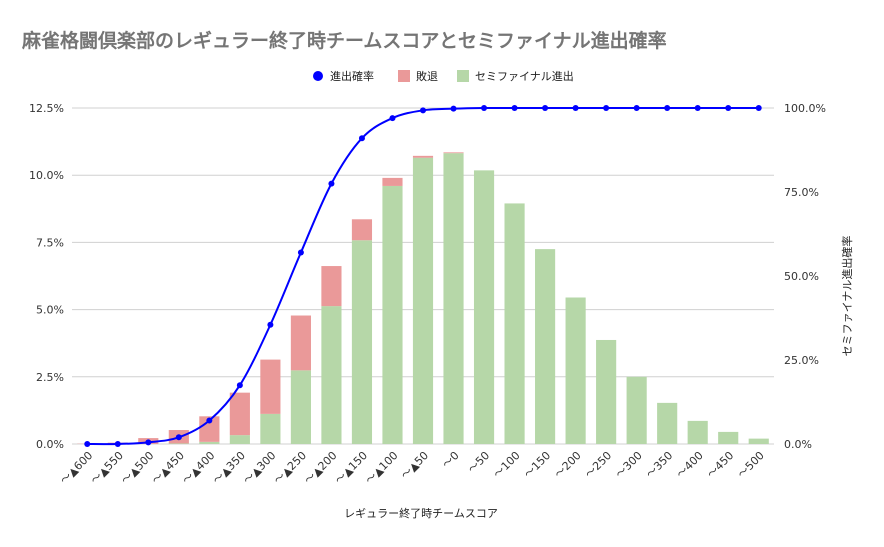 This screenshot has height=547, width=884. Describe the element at coordinates (260, 468) in the screenshot. I see `x-tick-label: ～▲300` at that location.